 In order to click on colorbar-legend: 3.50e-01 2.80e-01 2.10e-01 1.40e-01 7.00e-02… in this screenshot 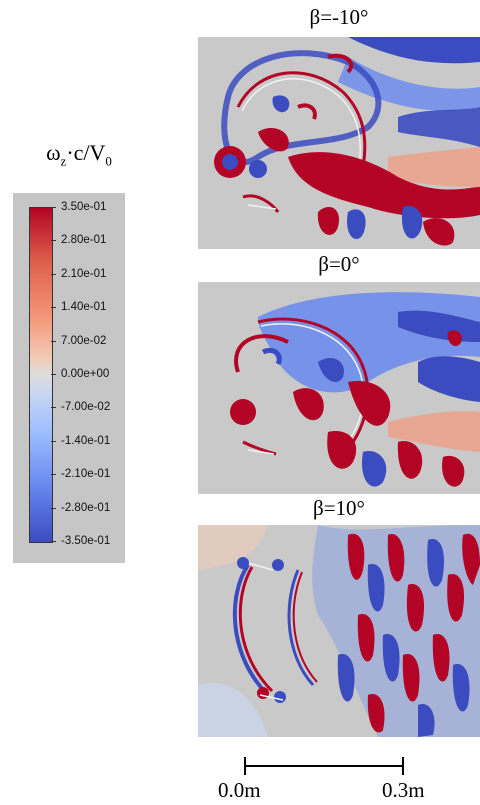, I will do `click(69, 378)`.